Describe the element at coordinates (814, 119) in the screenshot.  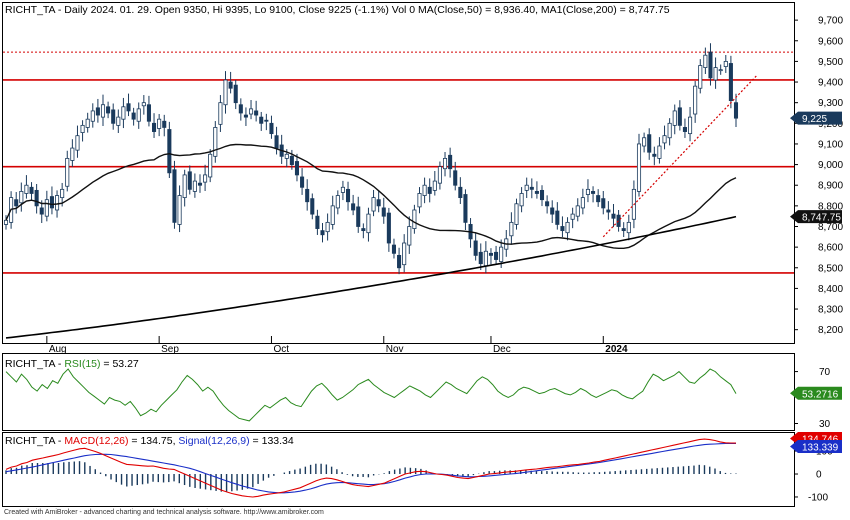
I see `last-close-badge-text: 9,225` at that location.